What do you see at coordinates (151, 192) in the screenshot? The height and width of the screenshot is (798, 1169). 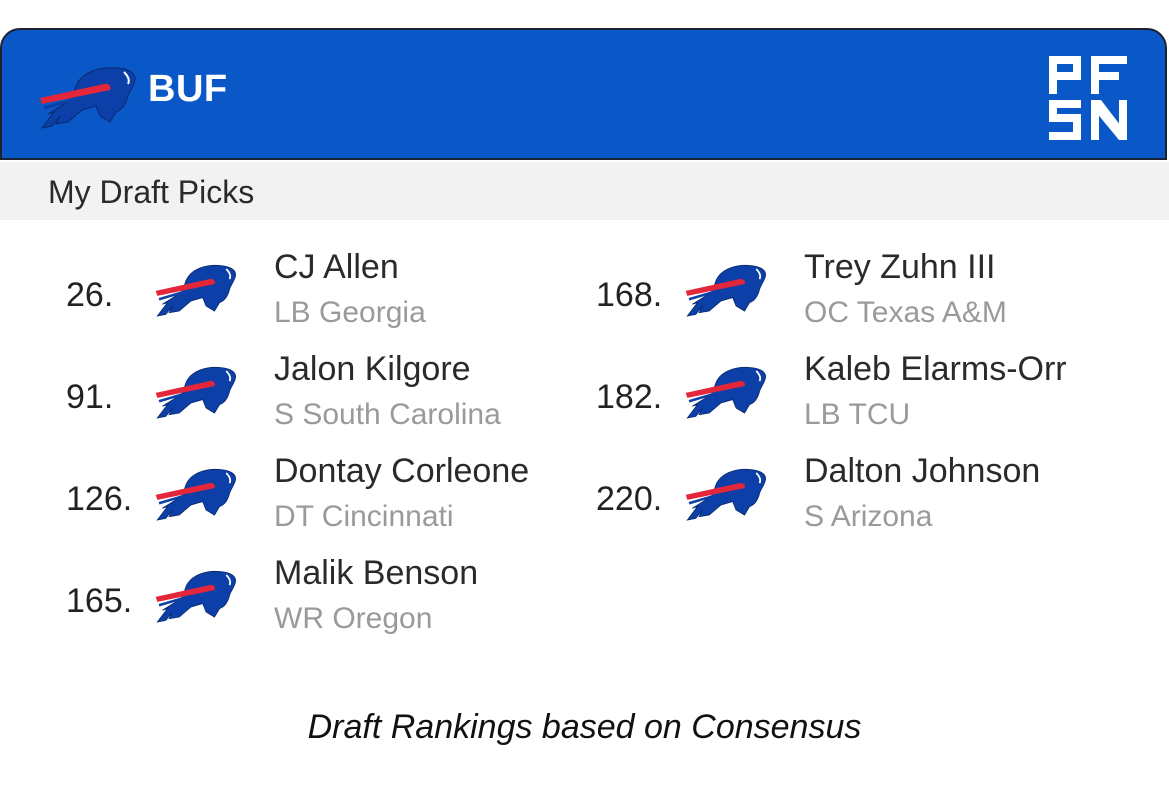 I see `section-title: My Draft Picks` at bounding box center [151, 192].